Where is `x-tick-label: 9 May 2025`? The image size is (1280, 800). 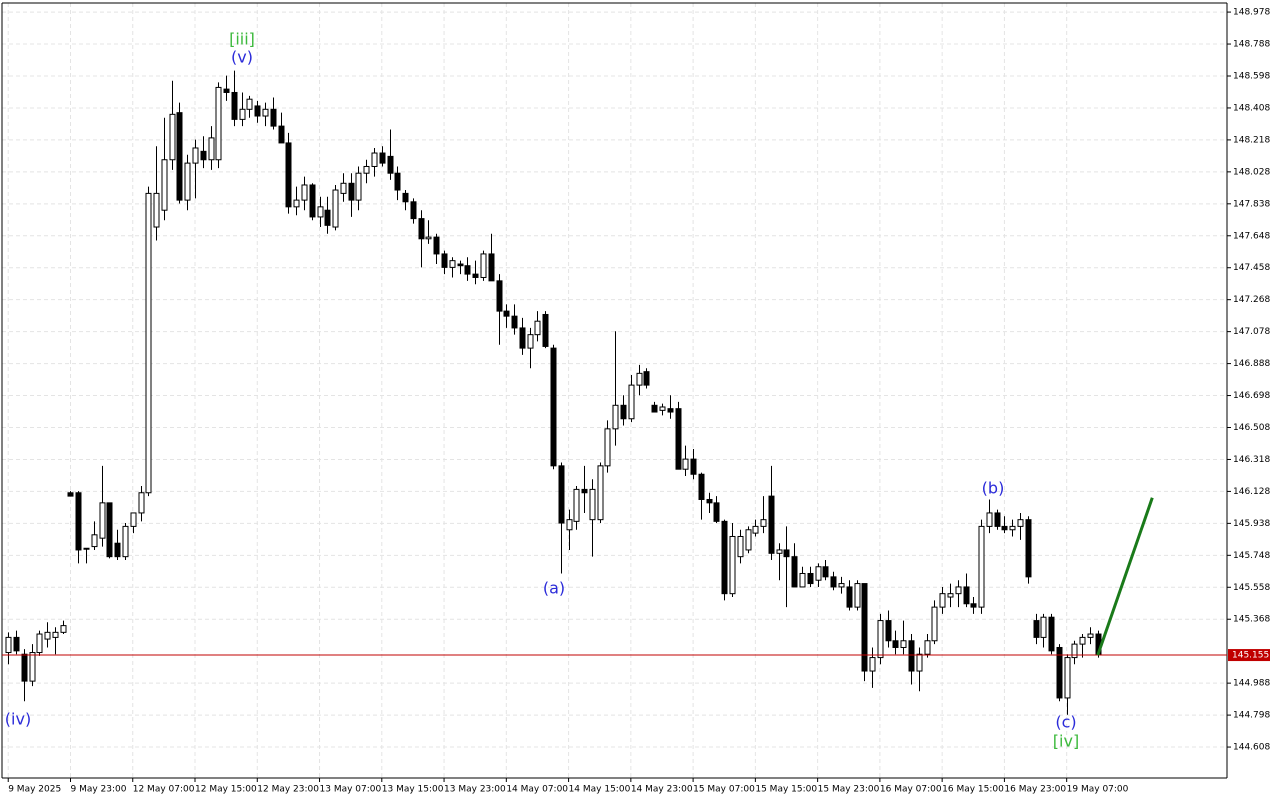
x-tick-label: 9 May 2025 is located at coordinates (34, 790).